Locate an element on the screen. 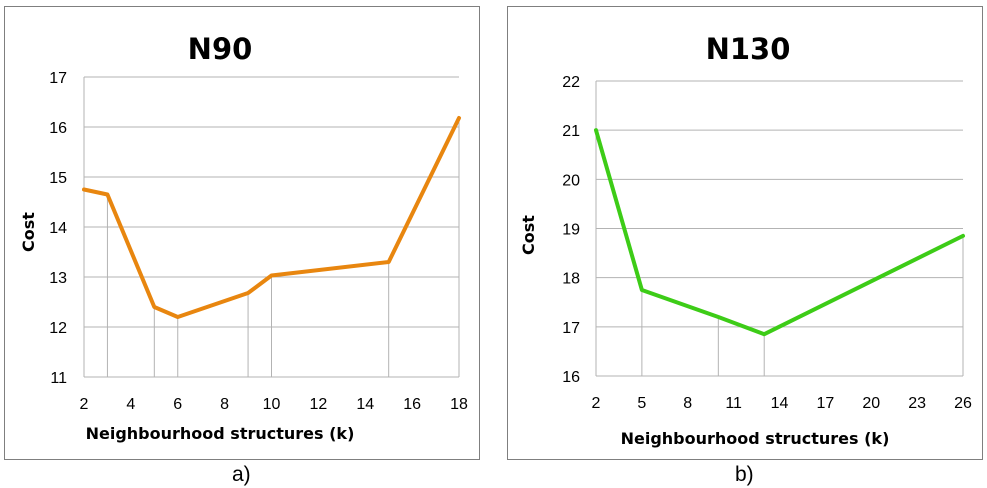  x-tick-label: 20 is located at coordinates (871, 403).